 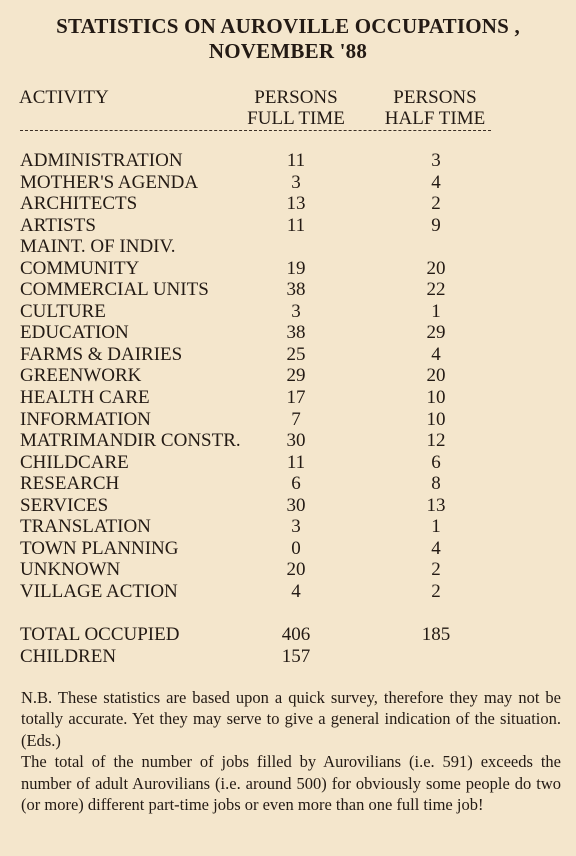 What do you see at coordinates (436, 634) in the screenshot?
I see `half-time-cell: 185` at bounding box center [436, 634].